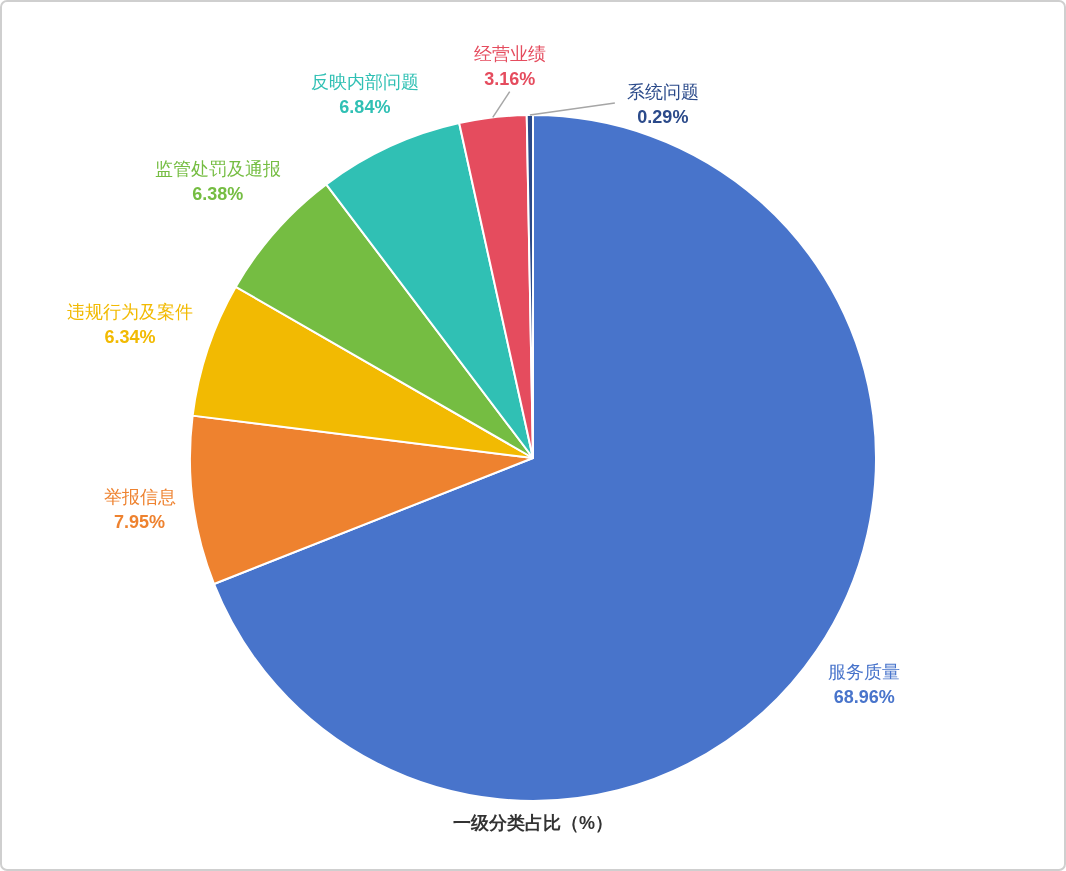 The image size is (1066, 871). Describe the element at coordinates (509, 53) in the screenshot. I see `slice-label: 经营业绩` at that location.